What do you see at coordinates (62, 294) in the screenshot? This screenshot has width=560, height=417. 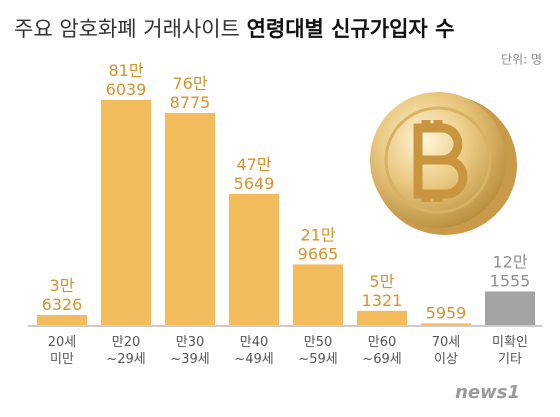 I see `value-label: 3만 6326` at bounding box center [62, 294].